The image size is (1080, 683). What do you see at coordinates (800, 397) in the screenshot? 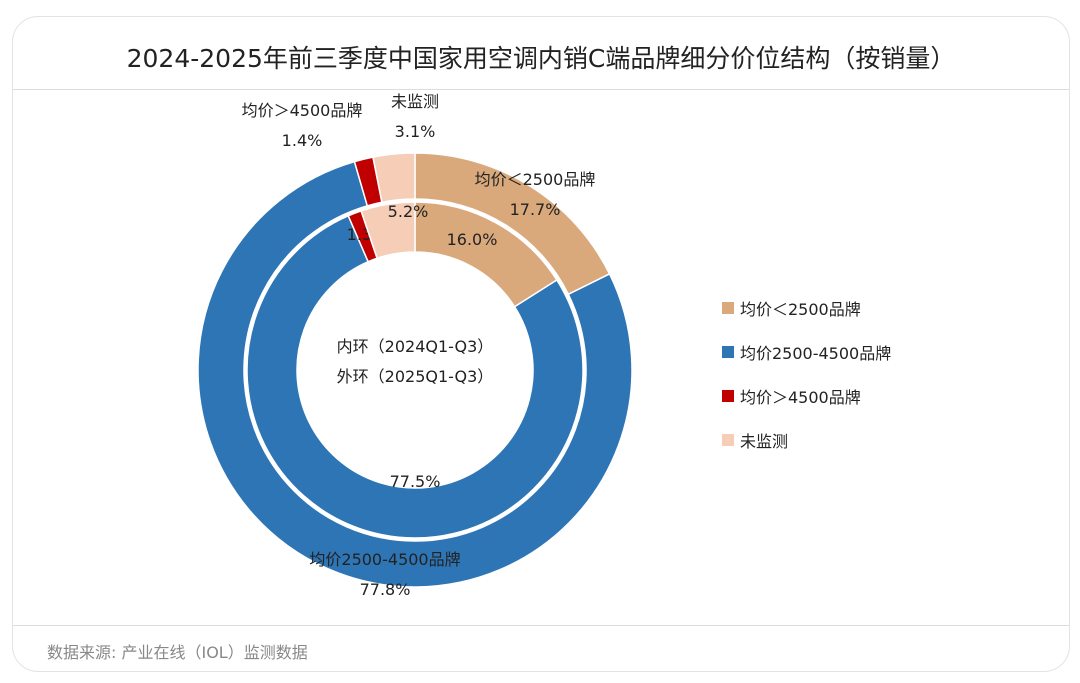
I see `legend-label: 均价＞4500品牌` at bounding box center [800, 397].